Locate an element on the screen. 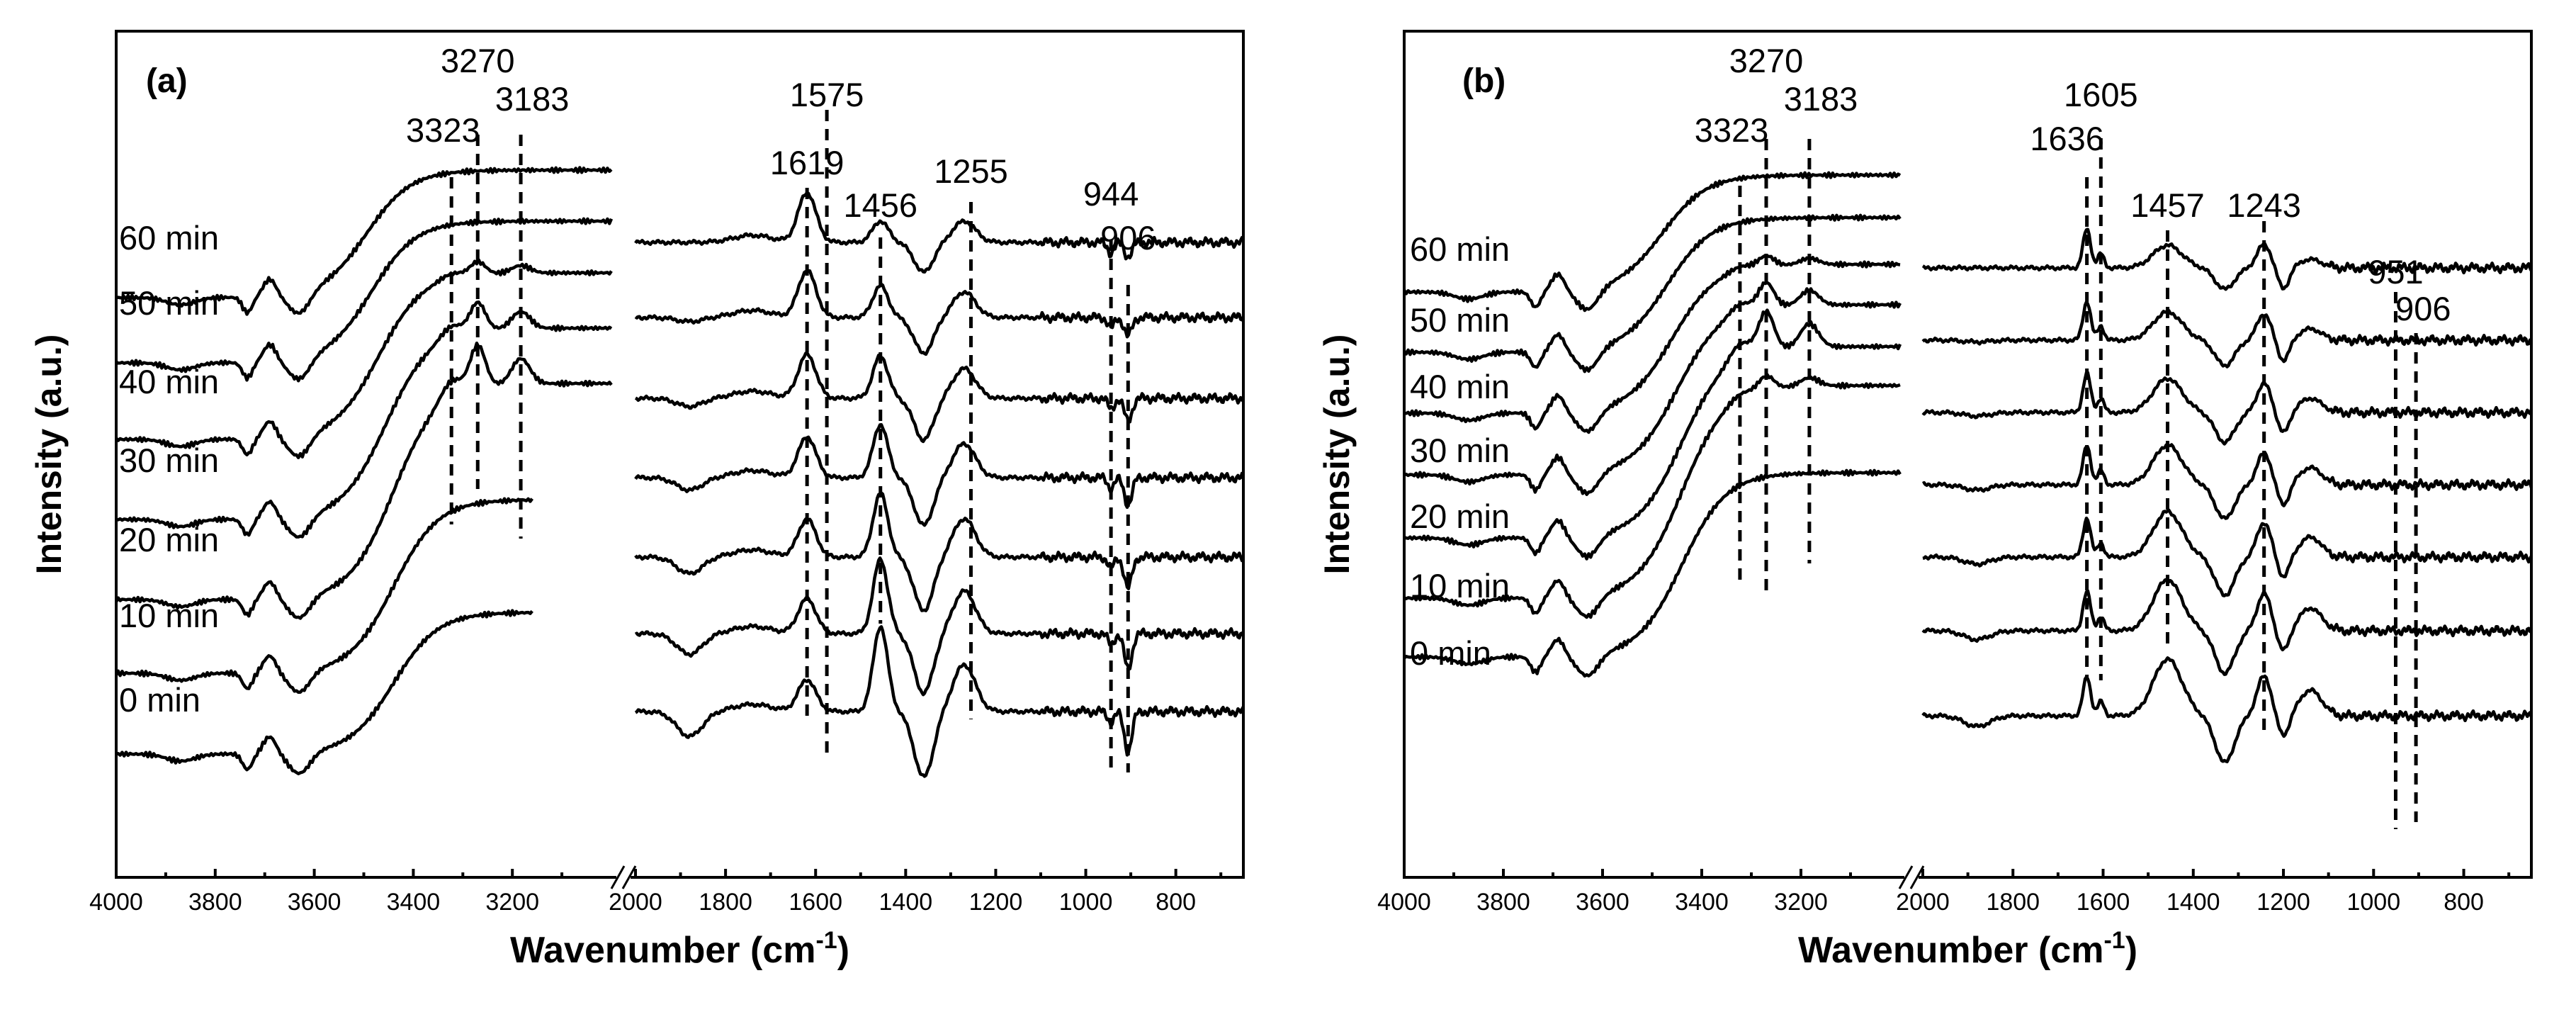 The image size is (2576, 1012). peak-label: 1456 is located at coordinates (880, 205).